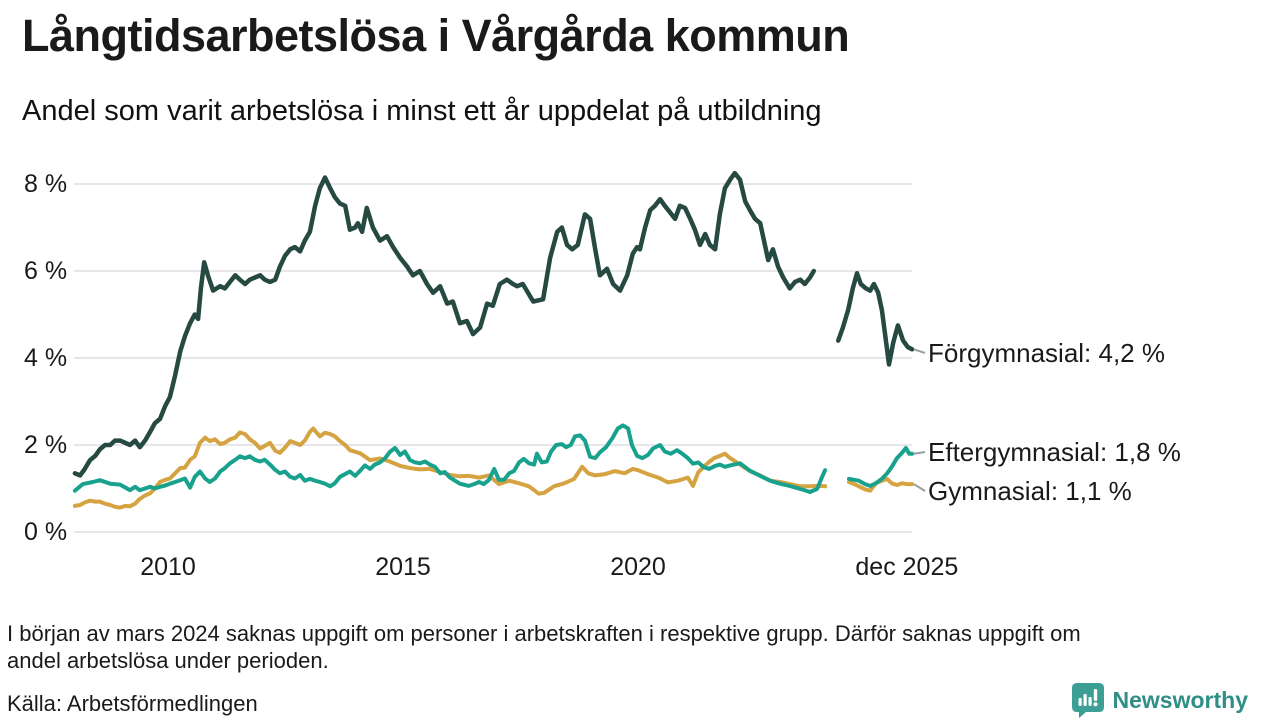 This screenshot has height=720, width=1280. What do you see at coordinates (168, 567) in the screenshot?
I see `x-tick-label: 2010` at bounding box center [168, 567].